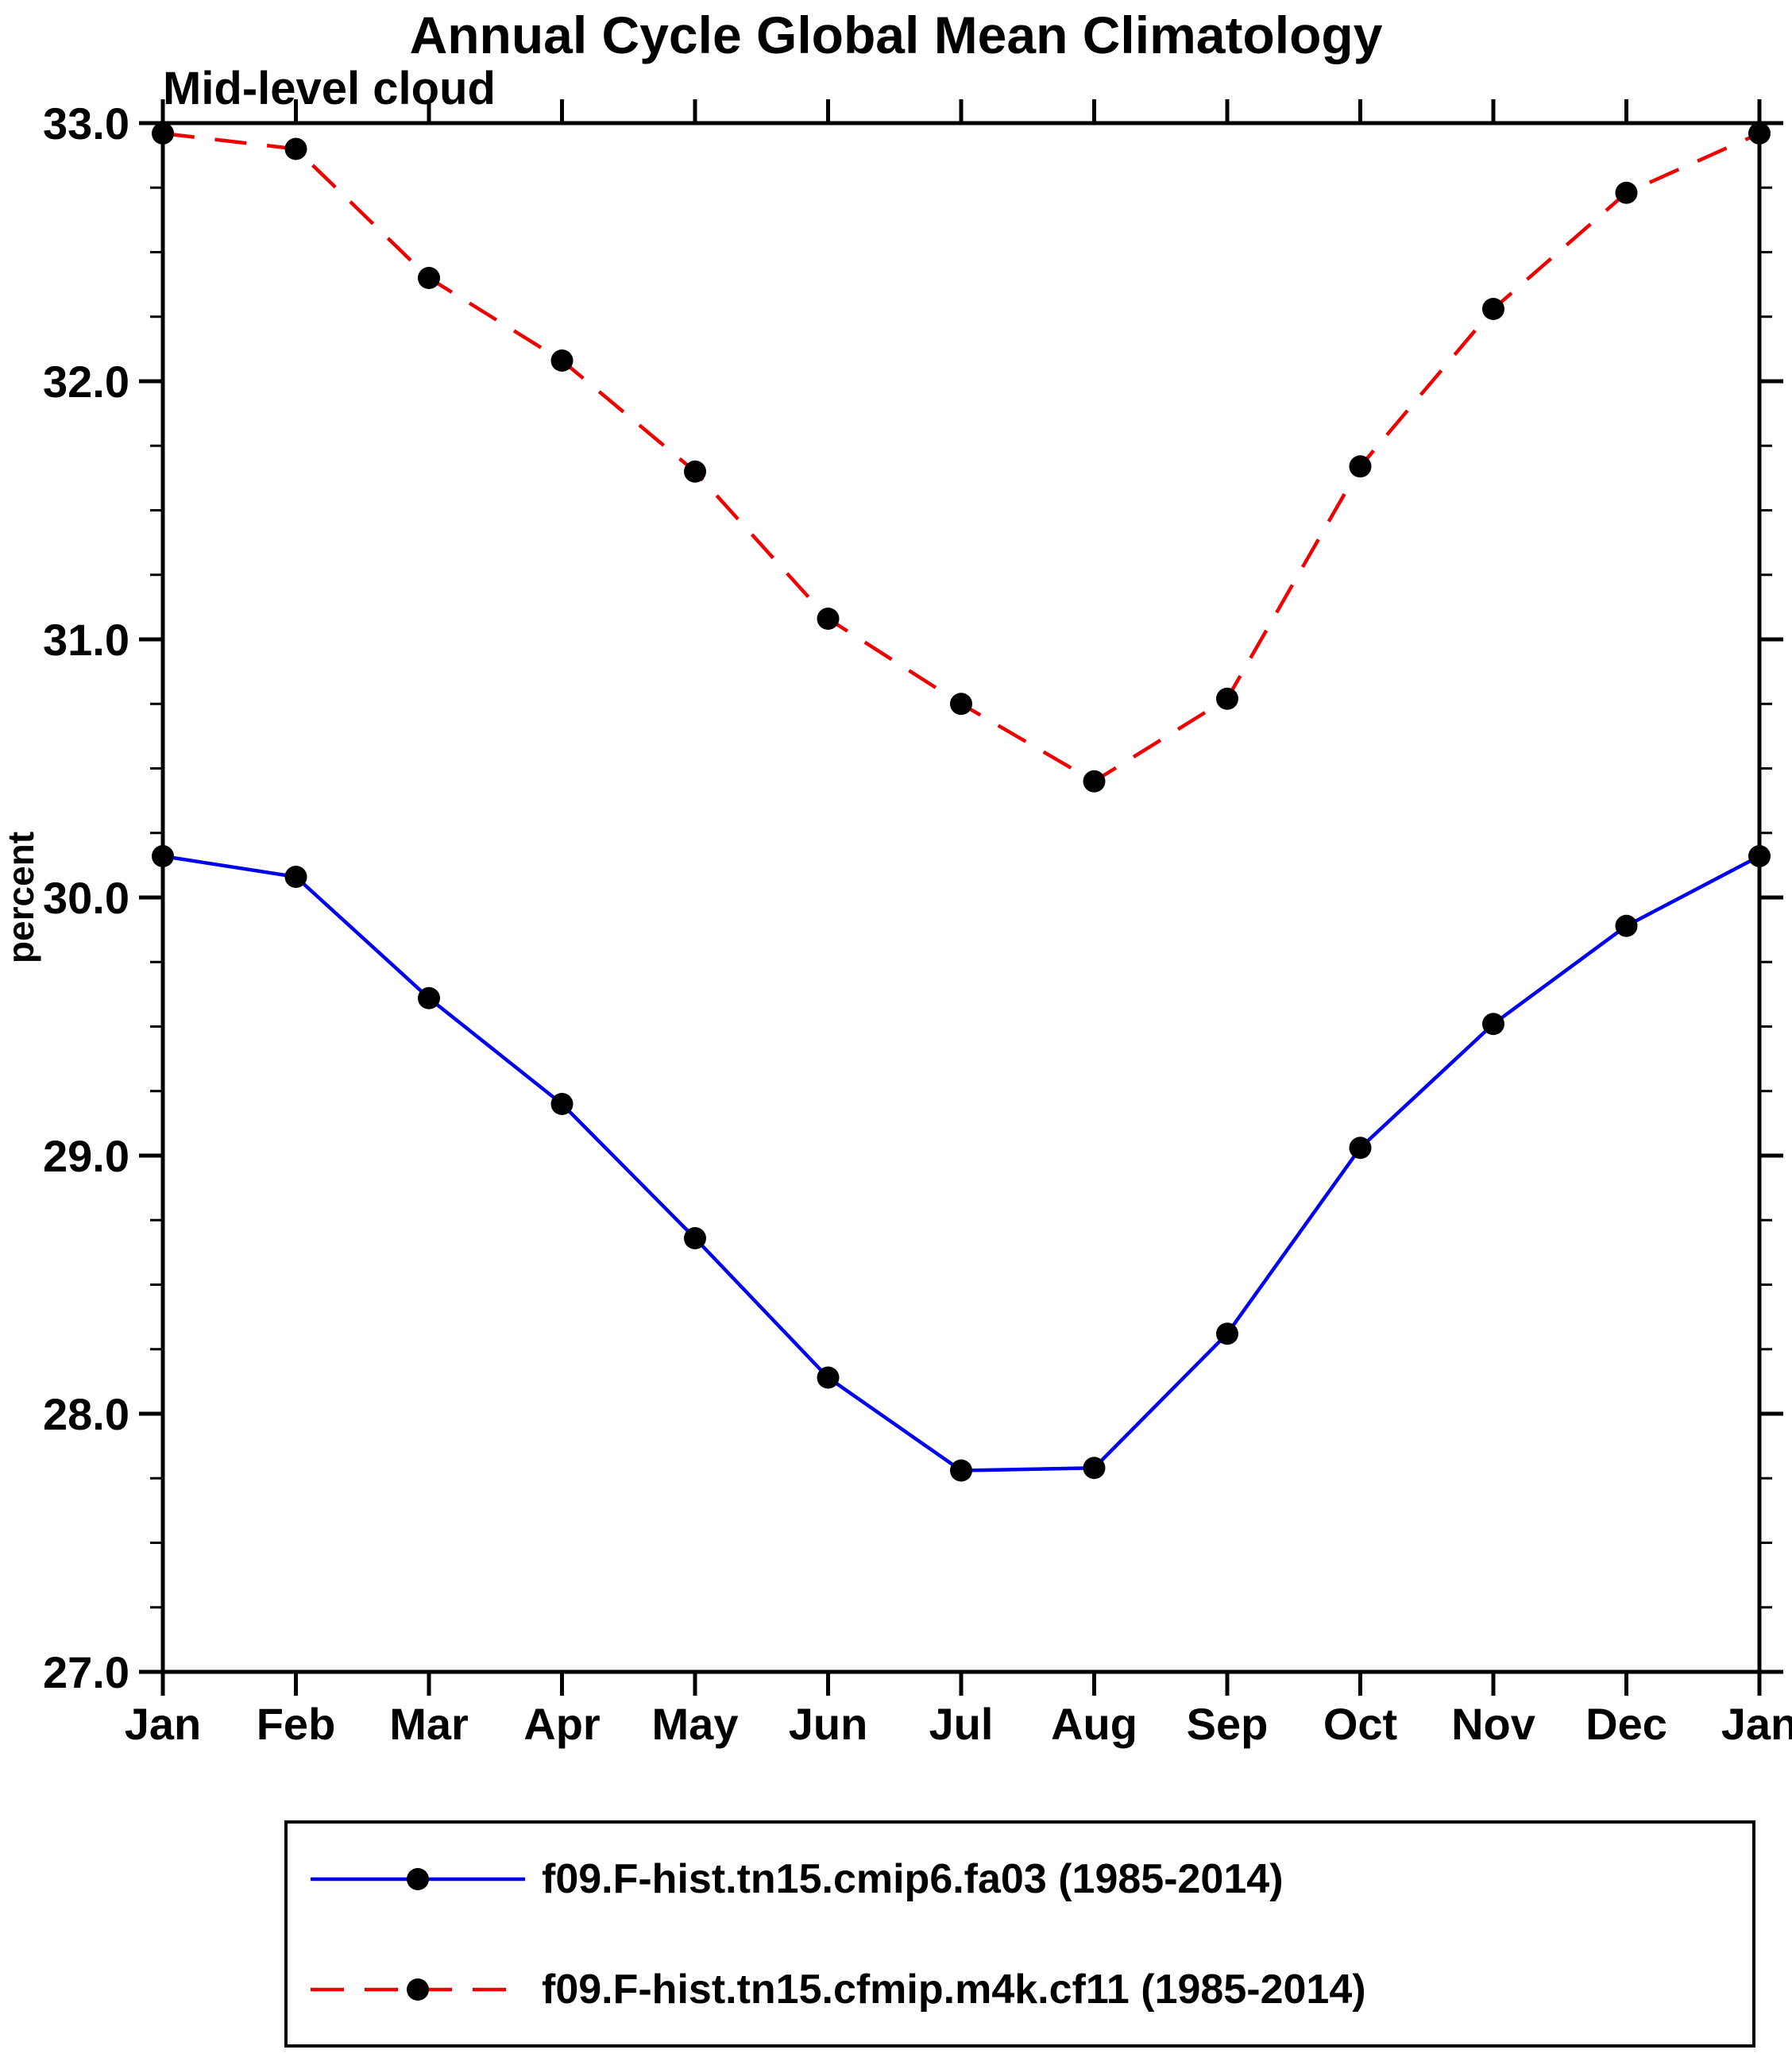  Describe the element at coordinates (86, 1156) in the screenshot. I see `y-tick-label: 29.0` at that location.